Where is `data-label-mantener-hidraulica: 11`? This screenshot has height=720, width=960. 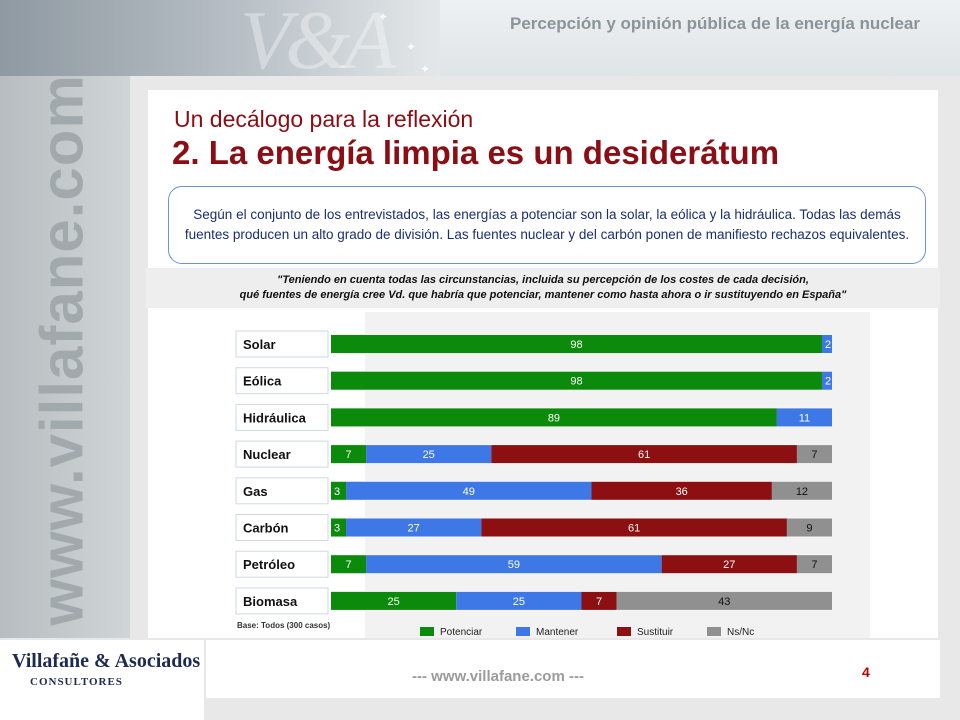 data-label-mantener-hidraulica: 11 is located at coordinates (804, 418).